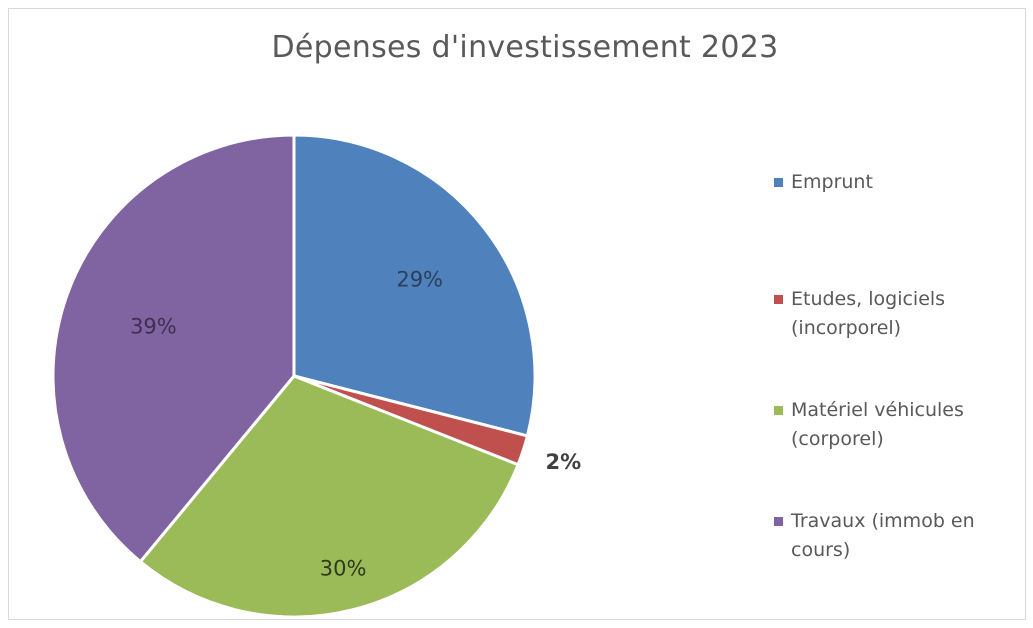 Image resolution: width=1033 pixels, height=628 pixels. I want to click on legend-swatch-emprunt, so click(778, 182).